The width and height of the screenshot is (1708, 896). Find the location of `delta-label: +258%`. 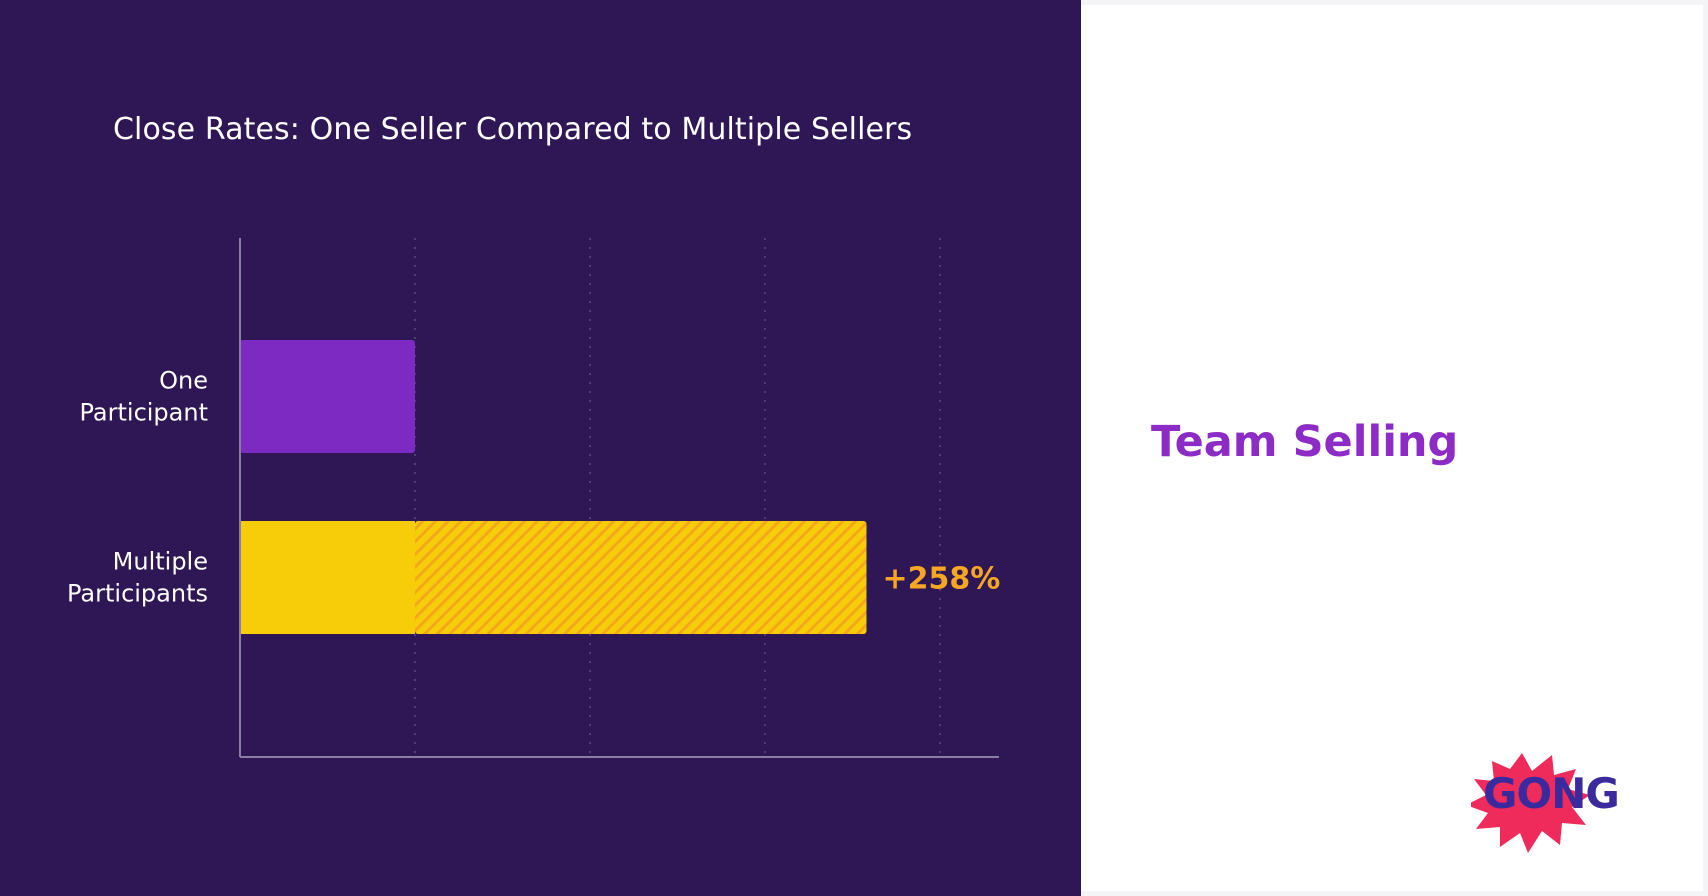

delta-label: +258% is located at coordinates (942, 579).